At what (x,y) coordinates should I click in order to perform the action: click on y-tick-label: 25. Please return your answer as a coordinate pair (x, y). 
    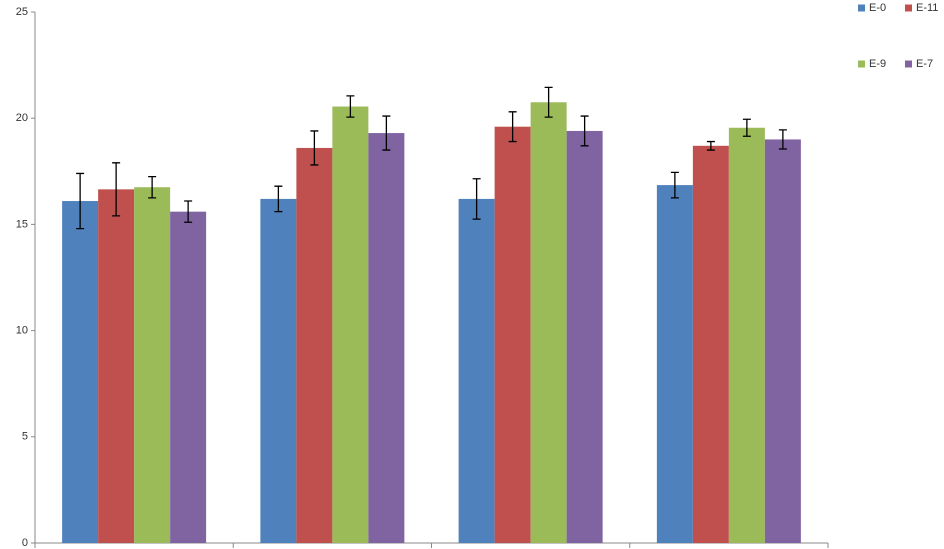
    Looking at the image, I should click on (22, 12).